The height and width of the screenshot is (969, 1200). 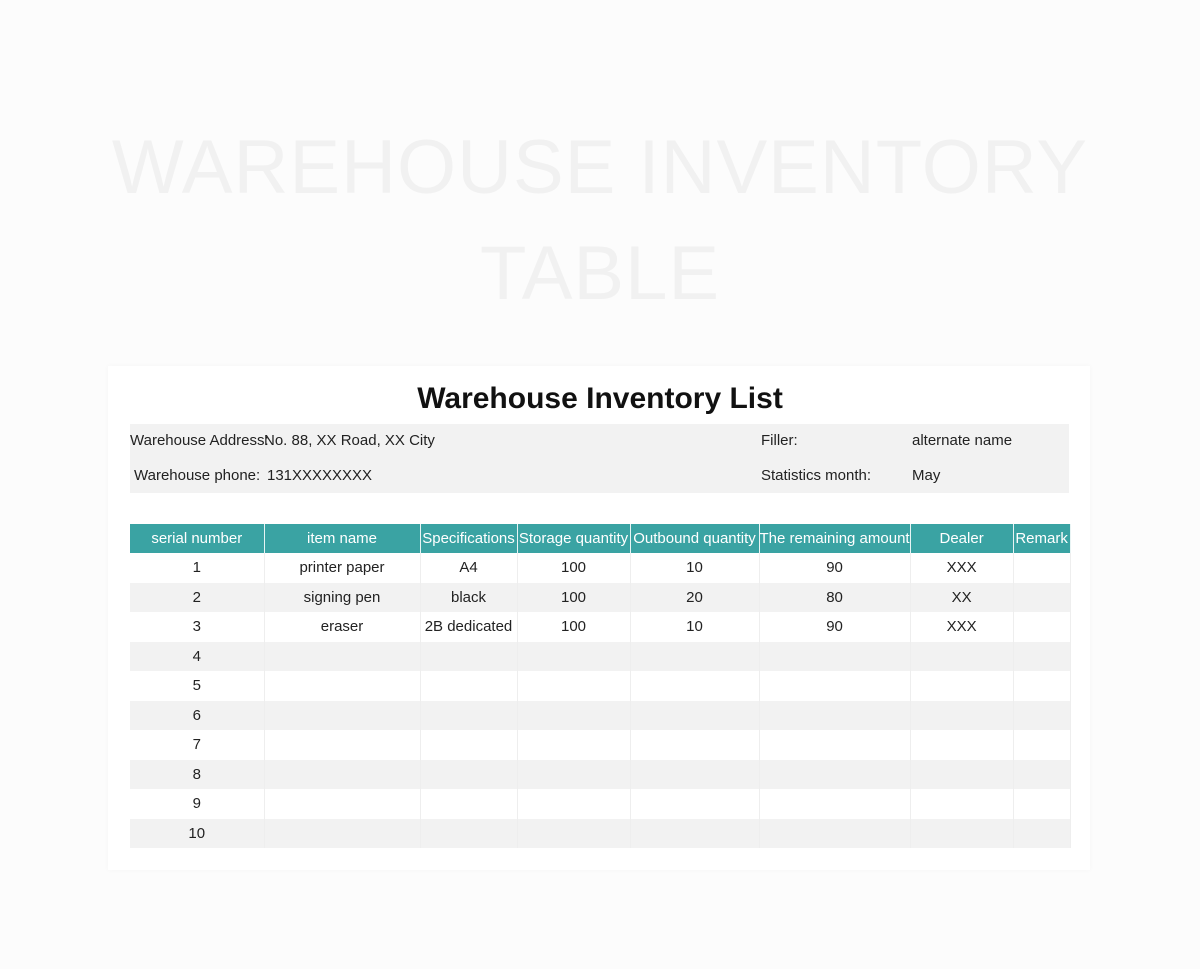 What do you see at coordinates (469, 538) in the screenshot?
I see `column-header: Specifications` at bounding box center [469, 538].